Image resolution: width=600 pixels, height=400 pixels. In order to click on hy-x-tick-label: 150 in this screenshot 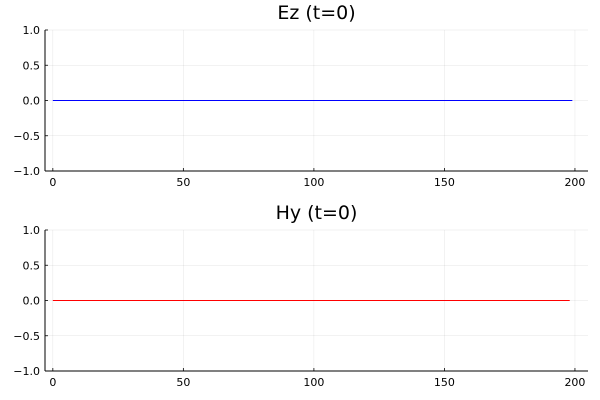, I will do `click(444, 382)`.